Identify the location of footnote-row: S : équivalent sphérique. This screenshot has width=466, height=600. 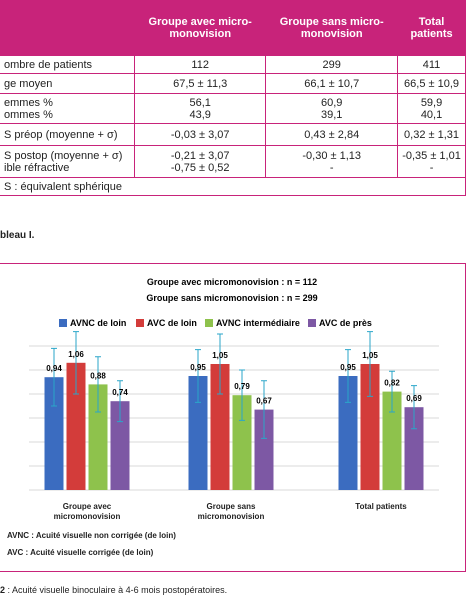
(233, 186).